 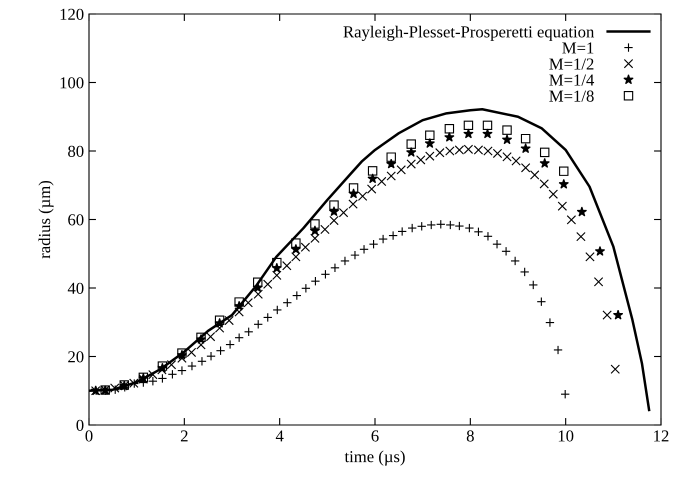 I want to click on y-axis-title: radius (µm), so click(x=46, y=219).